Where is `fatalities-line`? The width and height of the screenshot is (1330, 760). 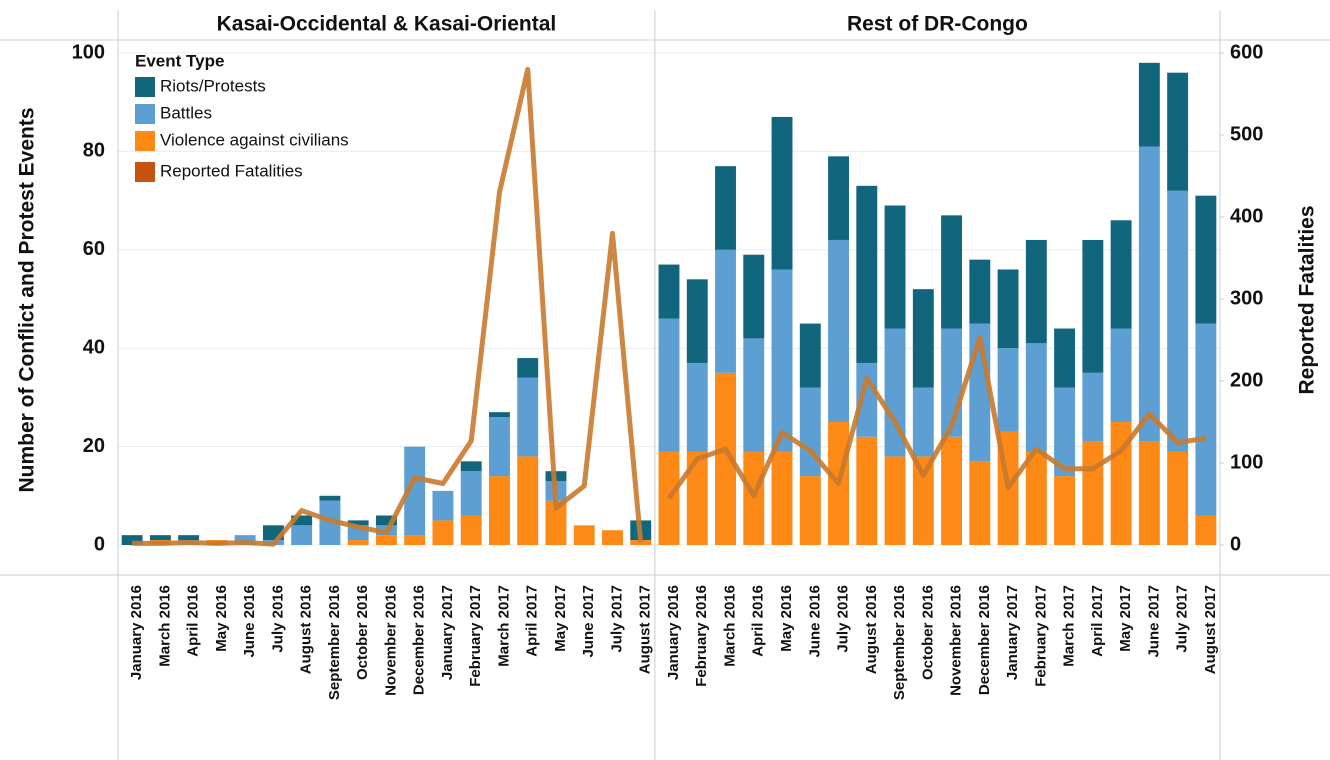
fatalities-line is located at coordinates (936, 417).